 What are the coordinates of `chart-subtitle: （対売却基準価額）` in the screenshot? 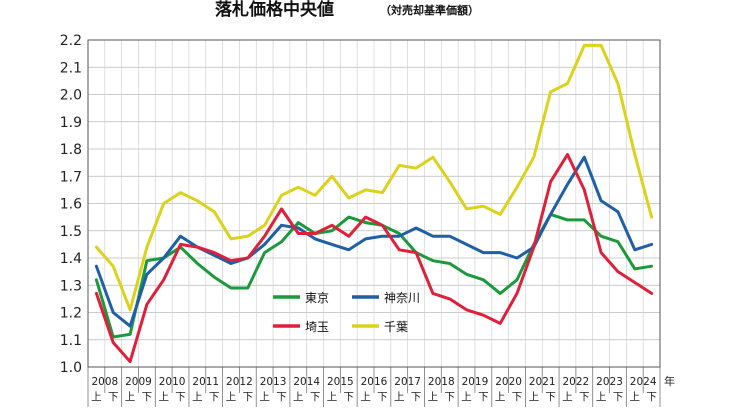 It's located at (429, 10).